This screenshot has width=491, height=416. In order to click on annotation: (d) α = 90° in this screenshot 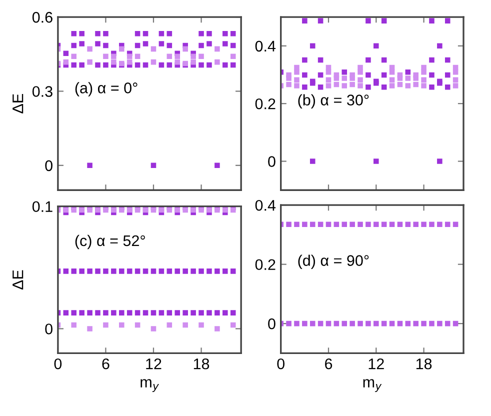, I will do `click(333, 261)`.